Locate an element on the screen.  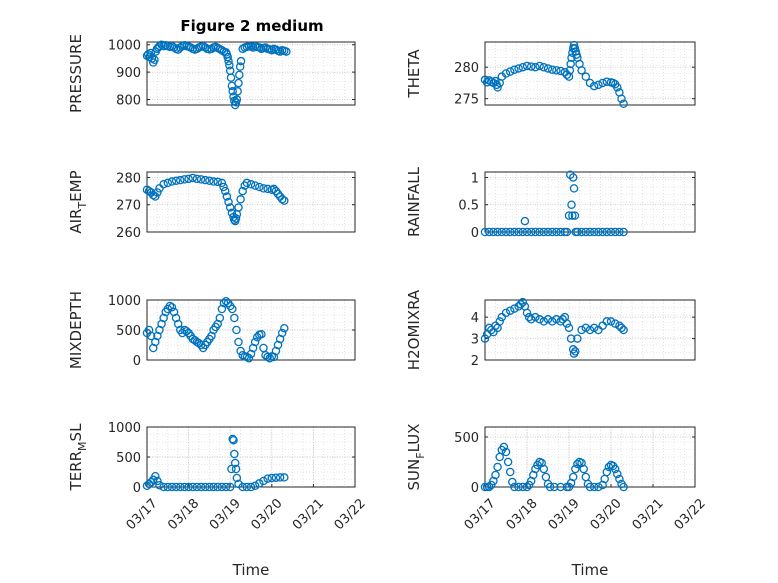
y-axis-label: PRESSURE is located at coordinates (76, 73).